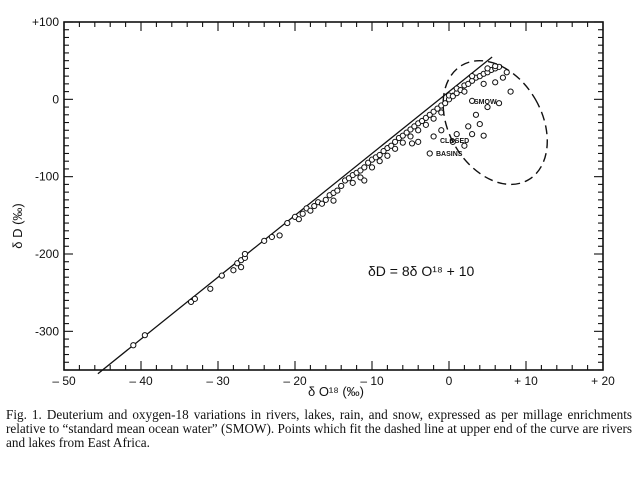 The height and width of the screenshot is (477, 638). I want to click on y-tick-labels: +100 0 -100 -200 -300, so click(45, 176).